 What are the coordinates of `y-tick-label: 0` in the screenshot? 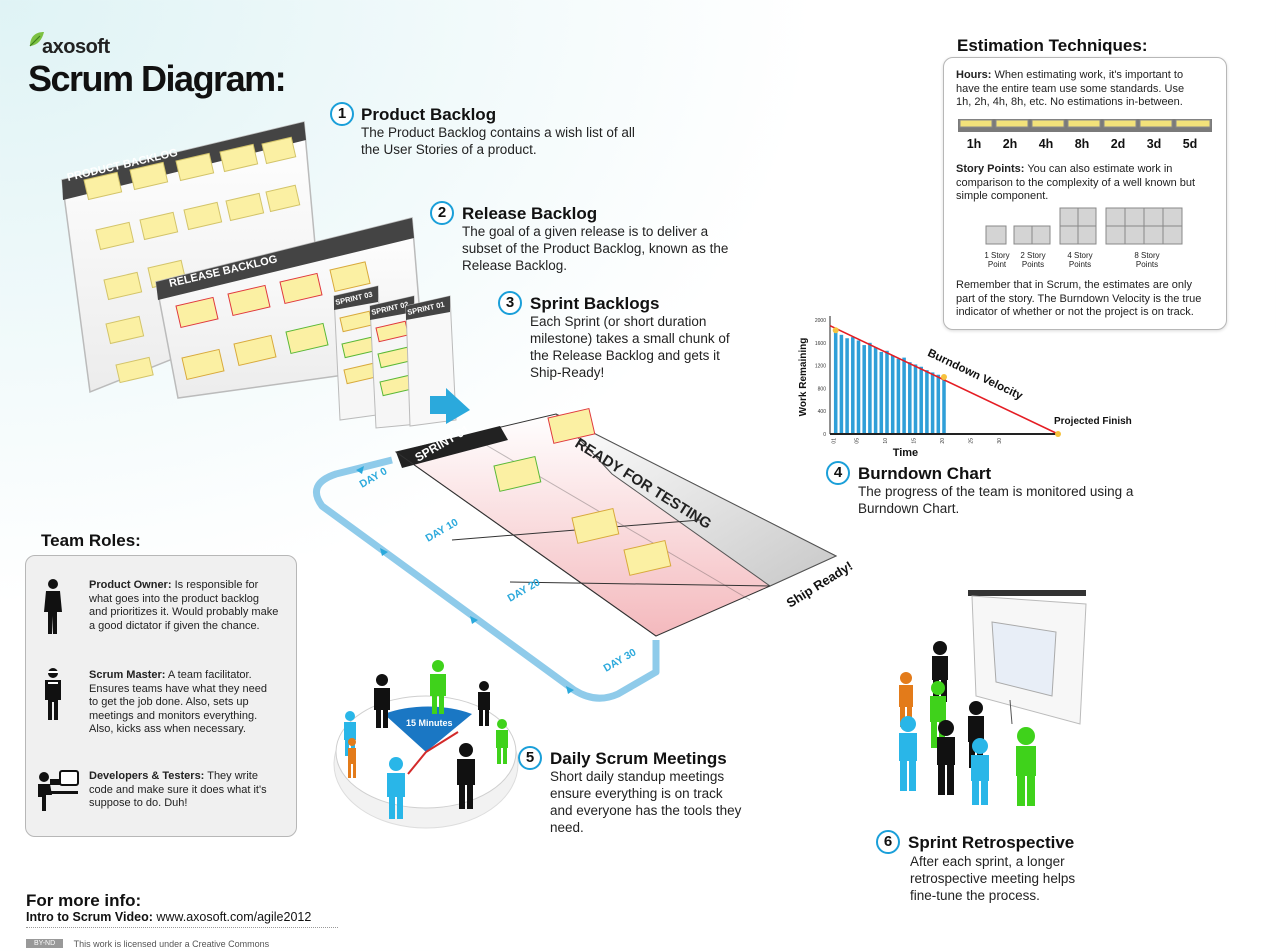 It's located at (824, 435).